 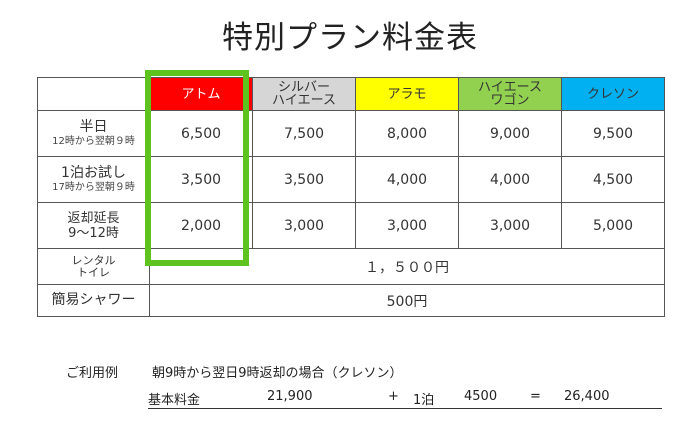 What do you see at coordinates (93, 233) in the screenshot?
I see `row-label-sub: 9～12時` at bounding box center [93, 233].